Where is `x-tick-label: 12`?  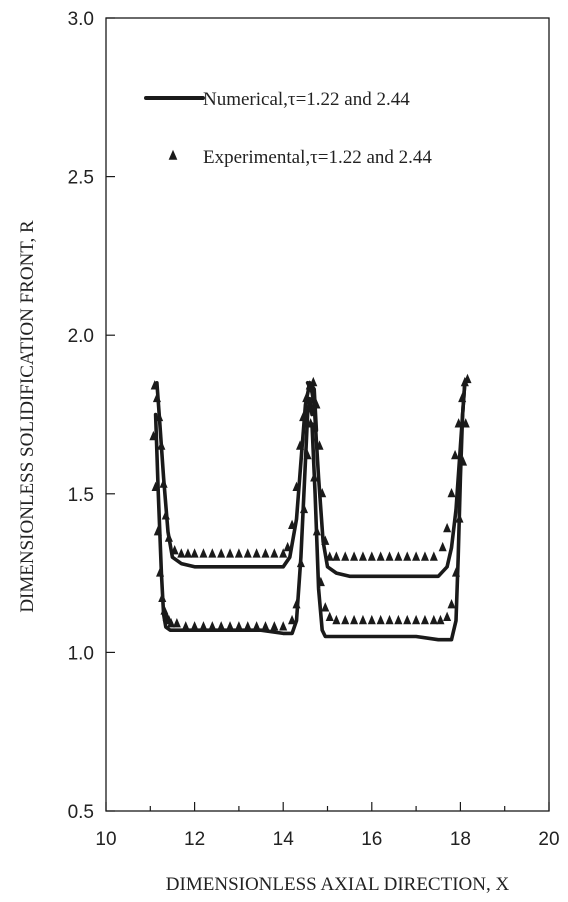
x-tick-label: 12 is located at coordinates (194, 839).